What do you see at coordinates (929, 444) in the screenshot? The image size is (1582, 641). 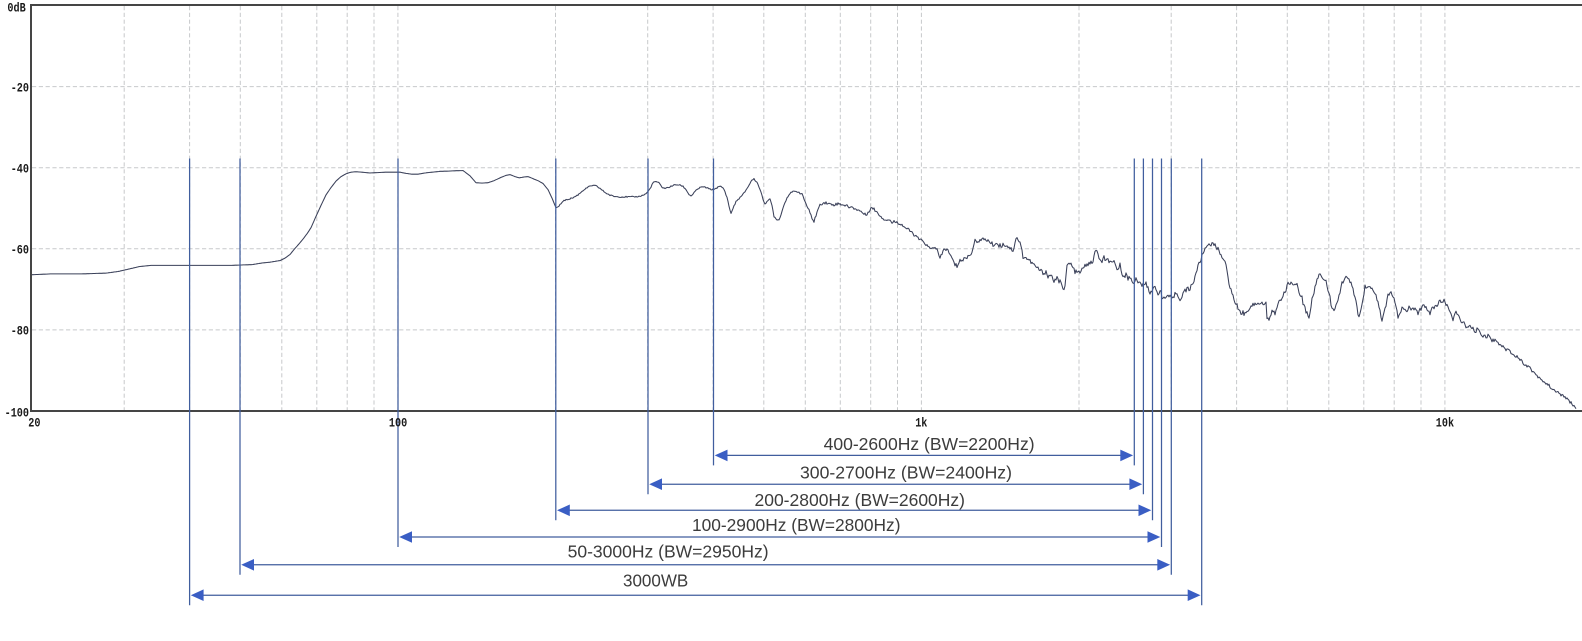 I see `svg-text: 400-2600Hz (BW=2200Hz)` at bounding box center [929, 444].